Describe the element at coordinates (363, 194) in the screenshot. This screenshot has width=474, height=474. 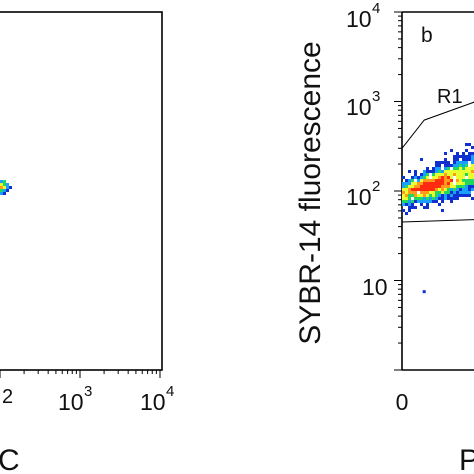
I see `right-ytick-label-100: 10 2` at that location.